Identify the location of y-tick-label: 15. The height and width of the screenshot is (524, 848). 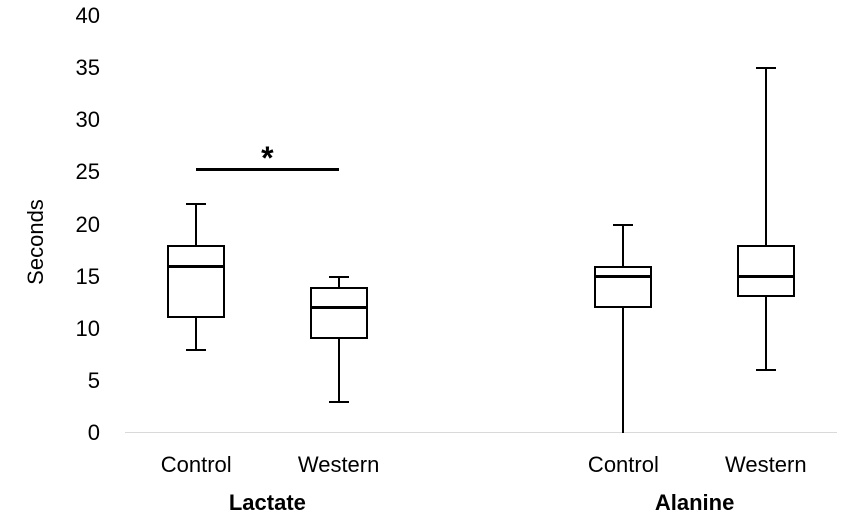
(87, 276).